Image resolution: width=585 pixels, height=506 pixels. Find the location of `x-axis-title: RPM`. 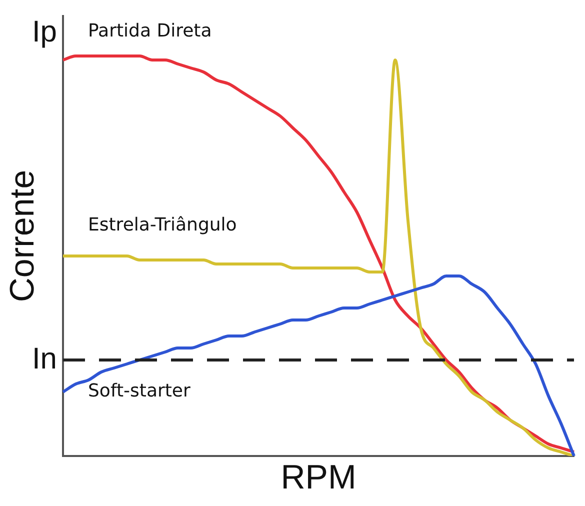

x-axis-title: RPM is located at coordinates (318, 477).